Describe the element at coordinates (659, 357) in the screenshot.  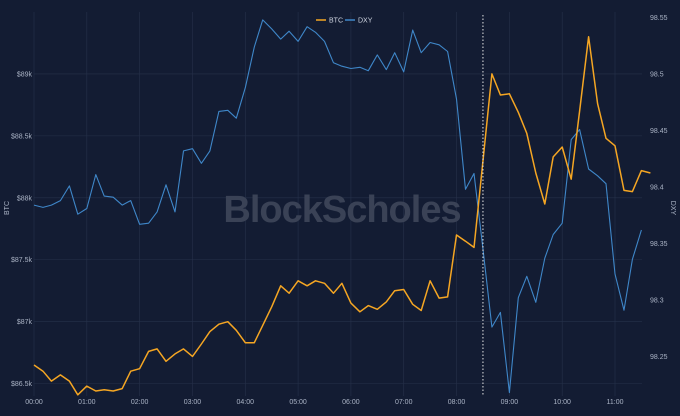
I see `right-tick-label: 98.25` at that location.